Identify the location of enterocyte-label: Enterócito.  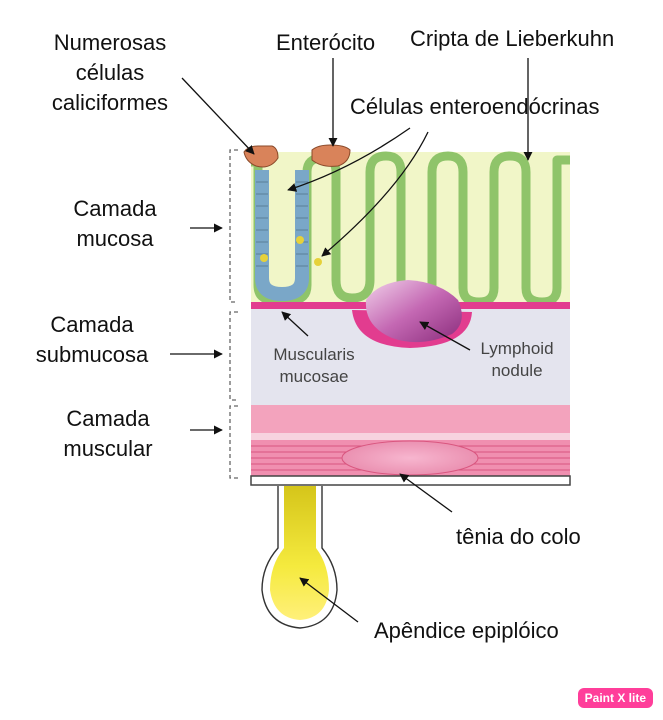
(326, 42).